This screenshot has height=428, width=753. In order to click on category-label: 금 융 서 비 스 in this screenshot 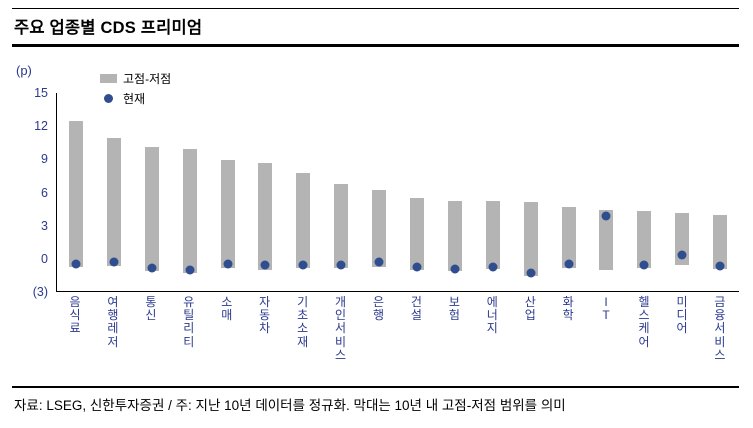, I will do `click(720, 328)`.